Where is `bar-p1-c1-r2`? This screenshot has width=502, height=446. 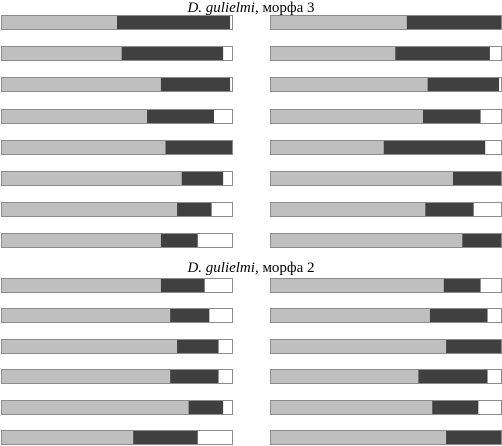 bar-p1-c1-r2 is located at coordinates (386, 346).